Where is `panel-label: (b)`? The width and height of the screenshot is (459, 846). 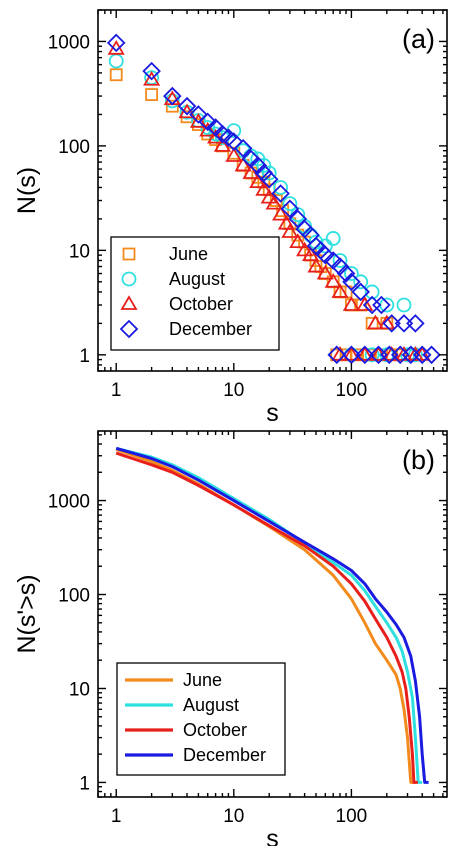
panel-label: (b) is located at coordinates (418, 460).